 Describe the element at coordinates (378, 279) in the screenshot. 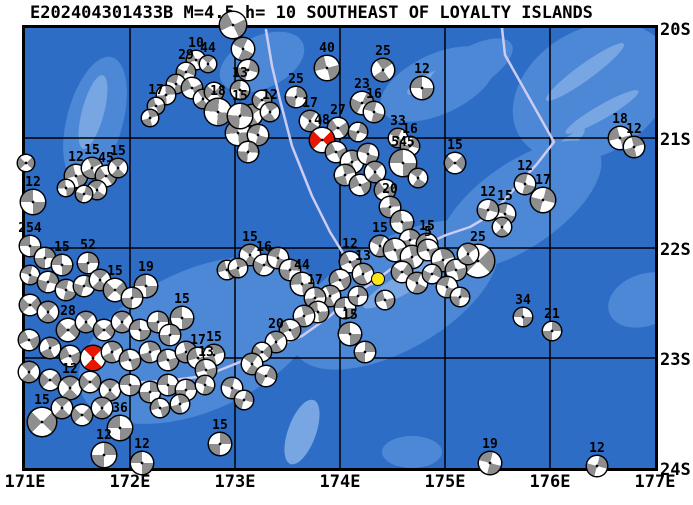

I see `epicenter-marker` at that location.